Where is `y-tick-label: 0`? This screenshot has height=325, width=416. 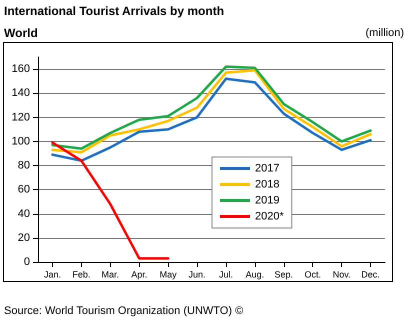 y-tick-label: 0 is located at coordinates (27, 262).